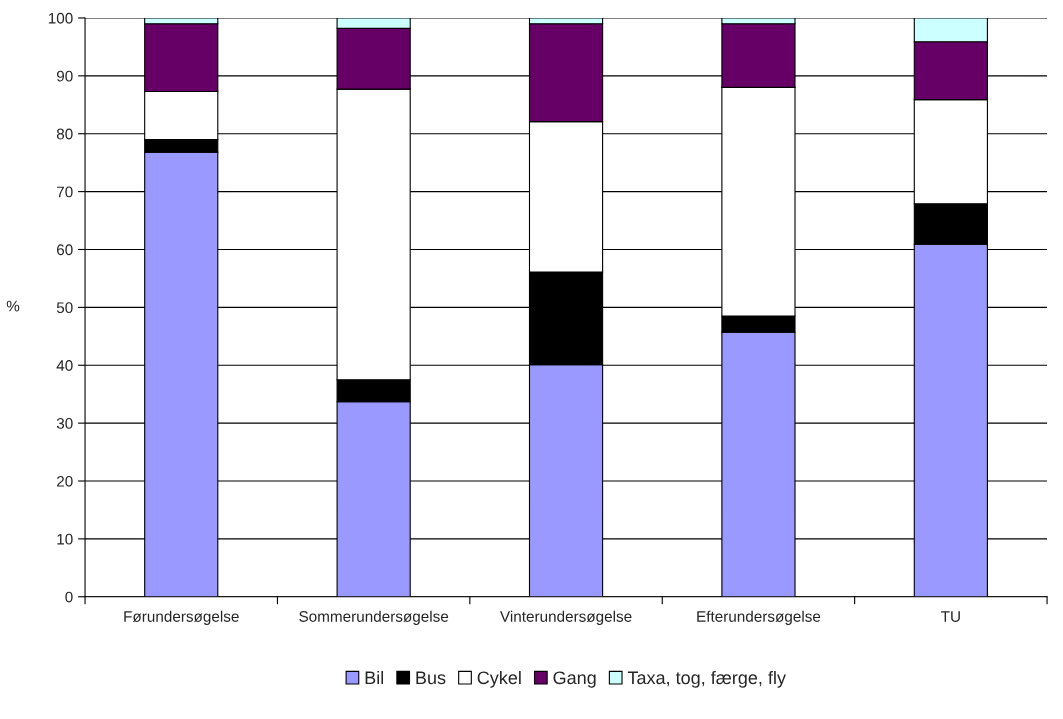  I want to click on legend-label: Taxa, tog, færge, fly, so click(706, 679).